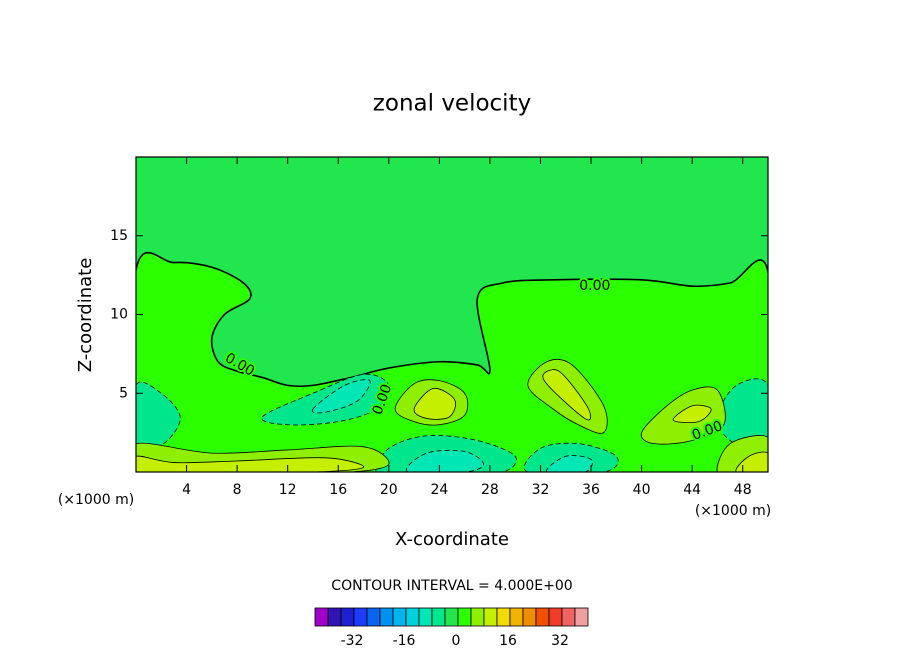 Image resolution: width=904 pixels, height=654 pixels. I want to click on y-tick-label: 5, so click(123, 393).